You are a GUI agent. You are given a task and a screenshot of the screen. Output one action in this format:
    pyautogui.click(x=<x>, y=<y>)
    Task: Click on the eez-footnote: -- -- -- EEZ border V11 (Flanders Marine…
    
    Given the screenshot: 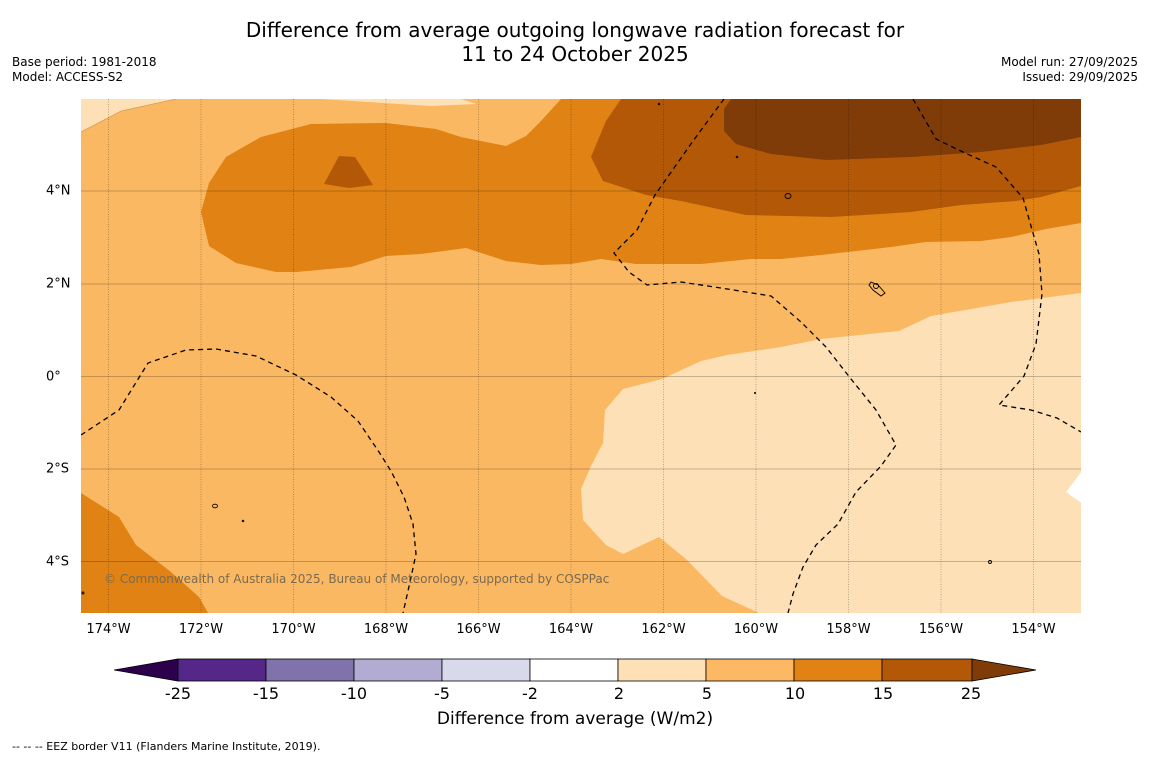 What is the action you would take?
    pyautogui.click(x=166, y=746)
    